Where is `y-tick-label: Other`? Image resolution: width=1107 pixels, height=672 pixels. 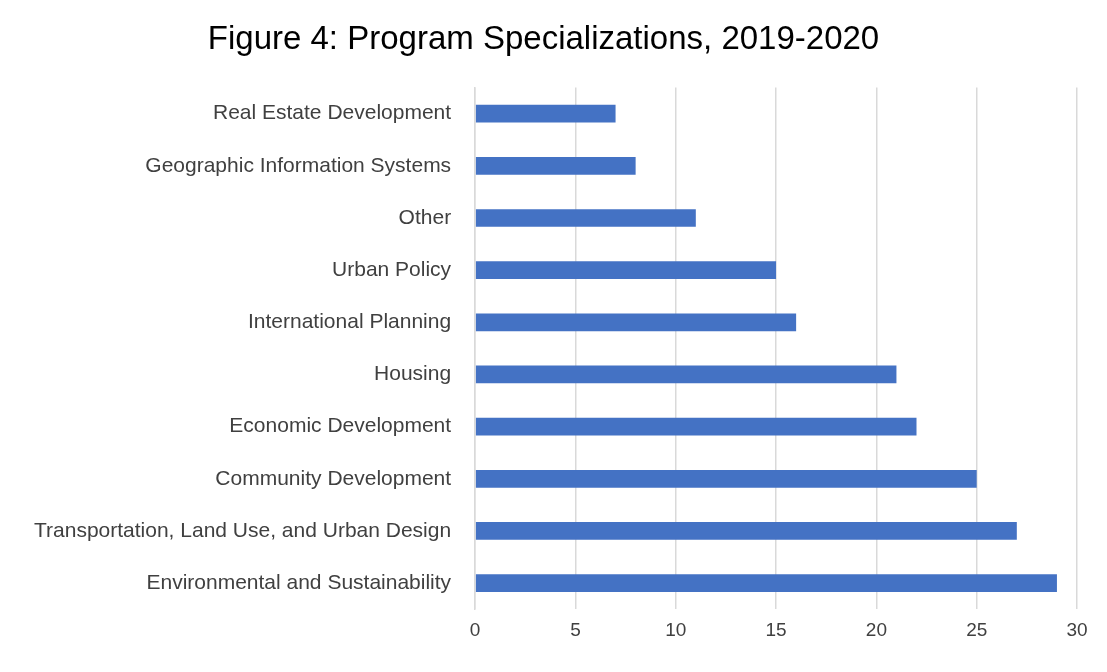 y-tick-label: Other is located at coordinates (425, 216).